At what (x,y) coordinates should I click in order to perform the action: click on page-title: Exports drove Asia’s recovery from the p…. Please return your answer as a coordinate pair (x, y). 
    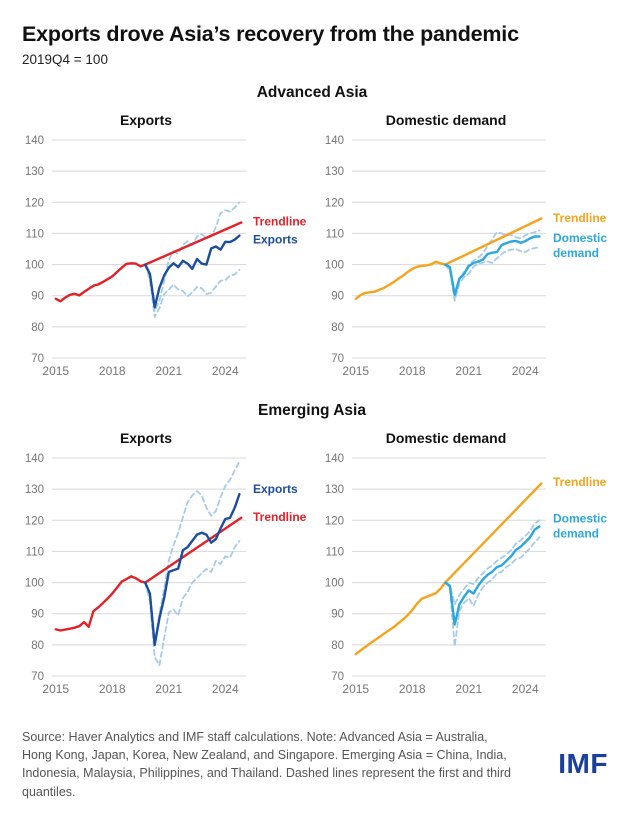
    Looking at the image, I should click on (270, 34).